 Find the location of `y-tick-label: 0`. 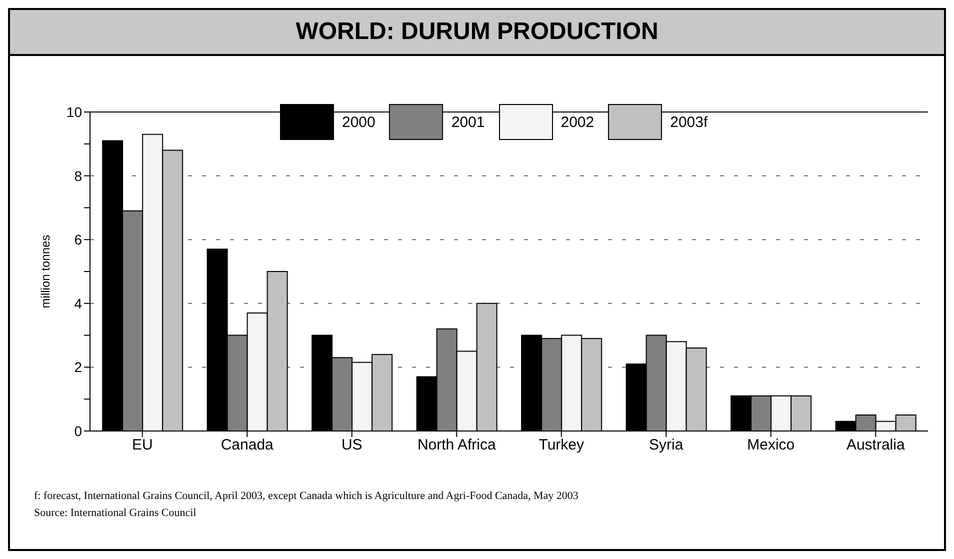

y-tick-label: 0 is located at coordinates (78, 430).